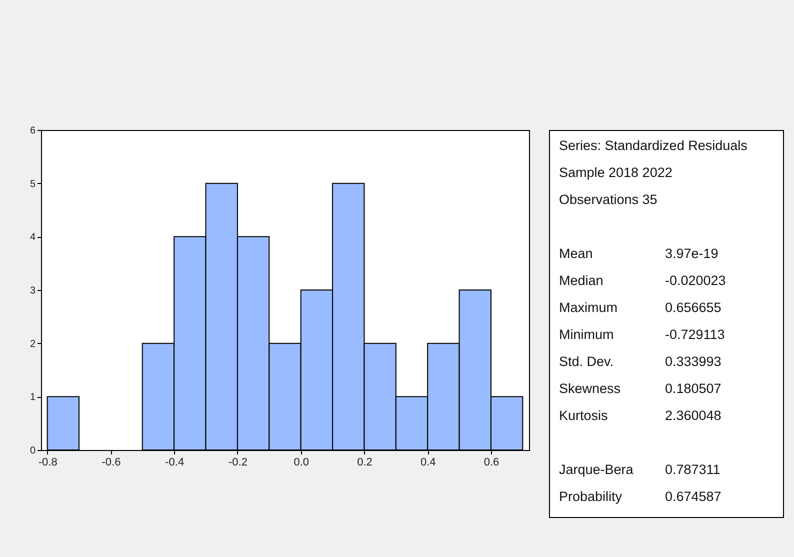 Image resolution: width=794 pixels, height=557 pixels. What do you see at coordinates (693, 307) in the screenshot?
I see `text: 0.656655` at bounding box center [693, 307].